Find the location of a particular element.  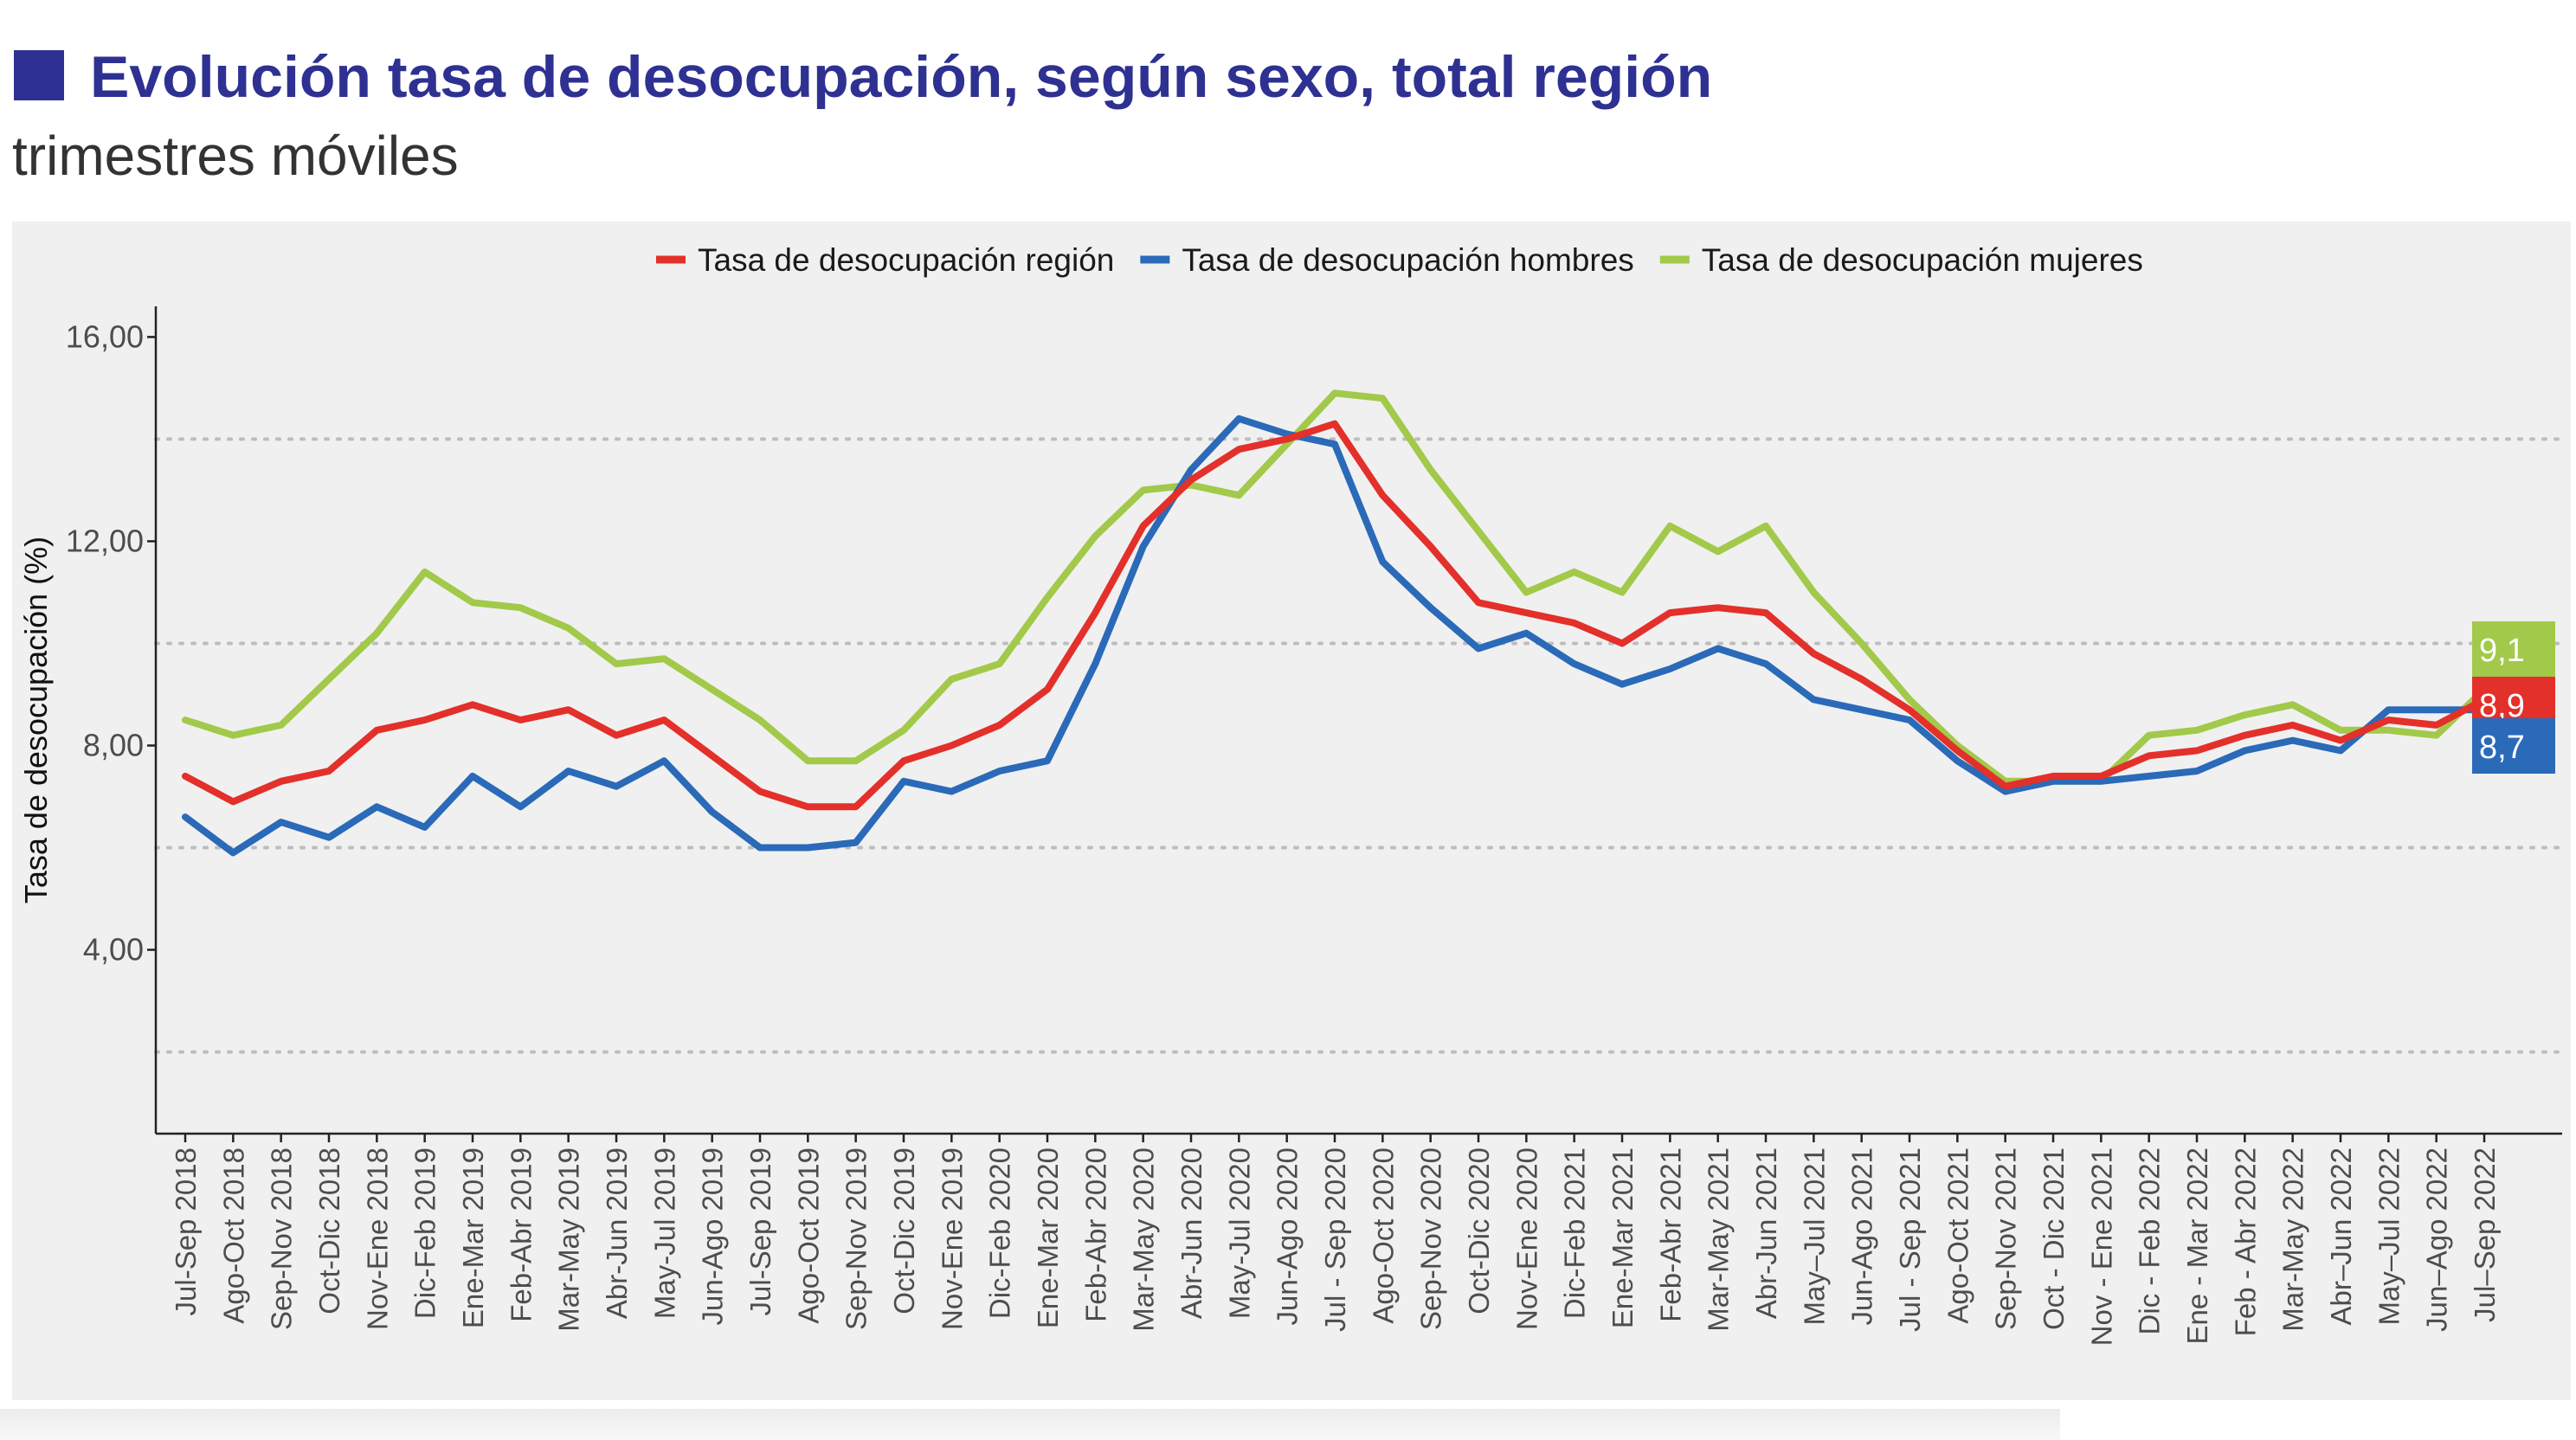

square-marker-icon is located at coordinates (39, 75).